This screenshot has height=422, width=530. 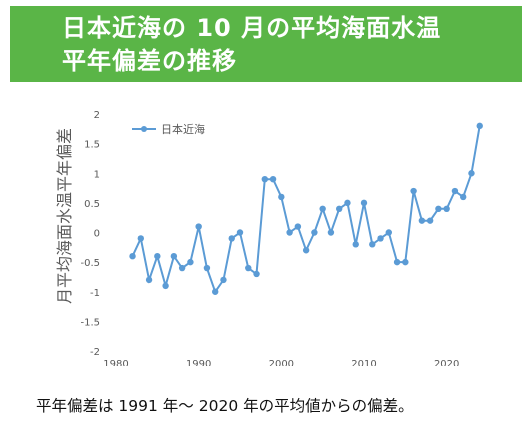 I want to click on y-tick-label: -2, so click(x=95, y=352).